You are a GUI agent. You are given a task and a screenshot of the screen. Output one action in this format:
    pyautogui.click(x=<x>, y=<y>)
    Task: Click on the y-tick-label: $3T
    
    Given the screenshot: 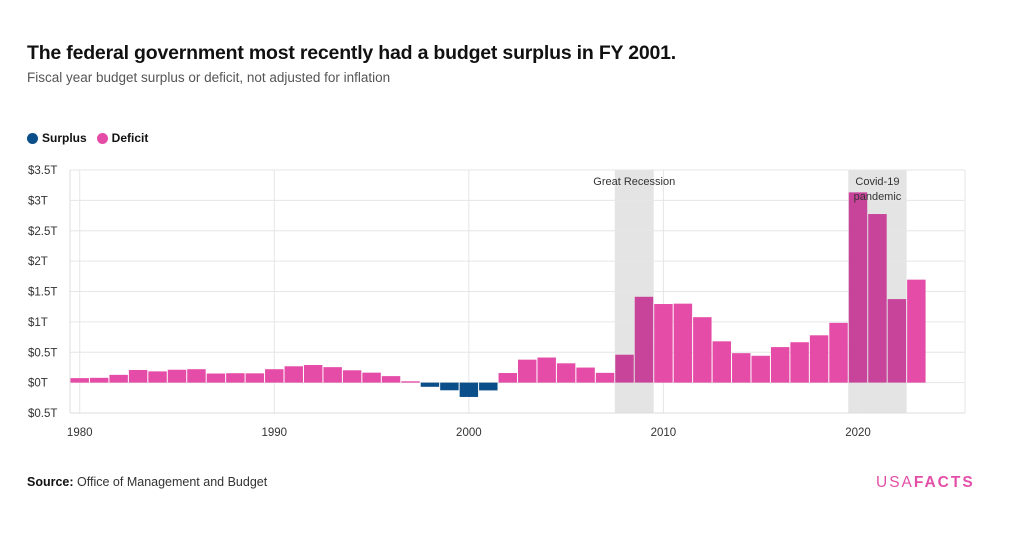 What is the action you would take?
    pyautogui.click(x=38, y=201)
    